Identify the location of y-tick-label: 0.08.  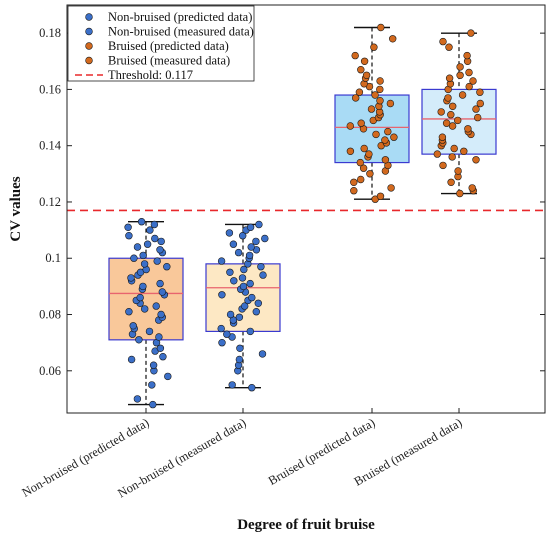
(50, 315).